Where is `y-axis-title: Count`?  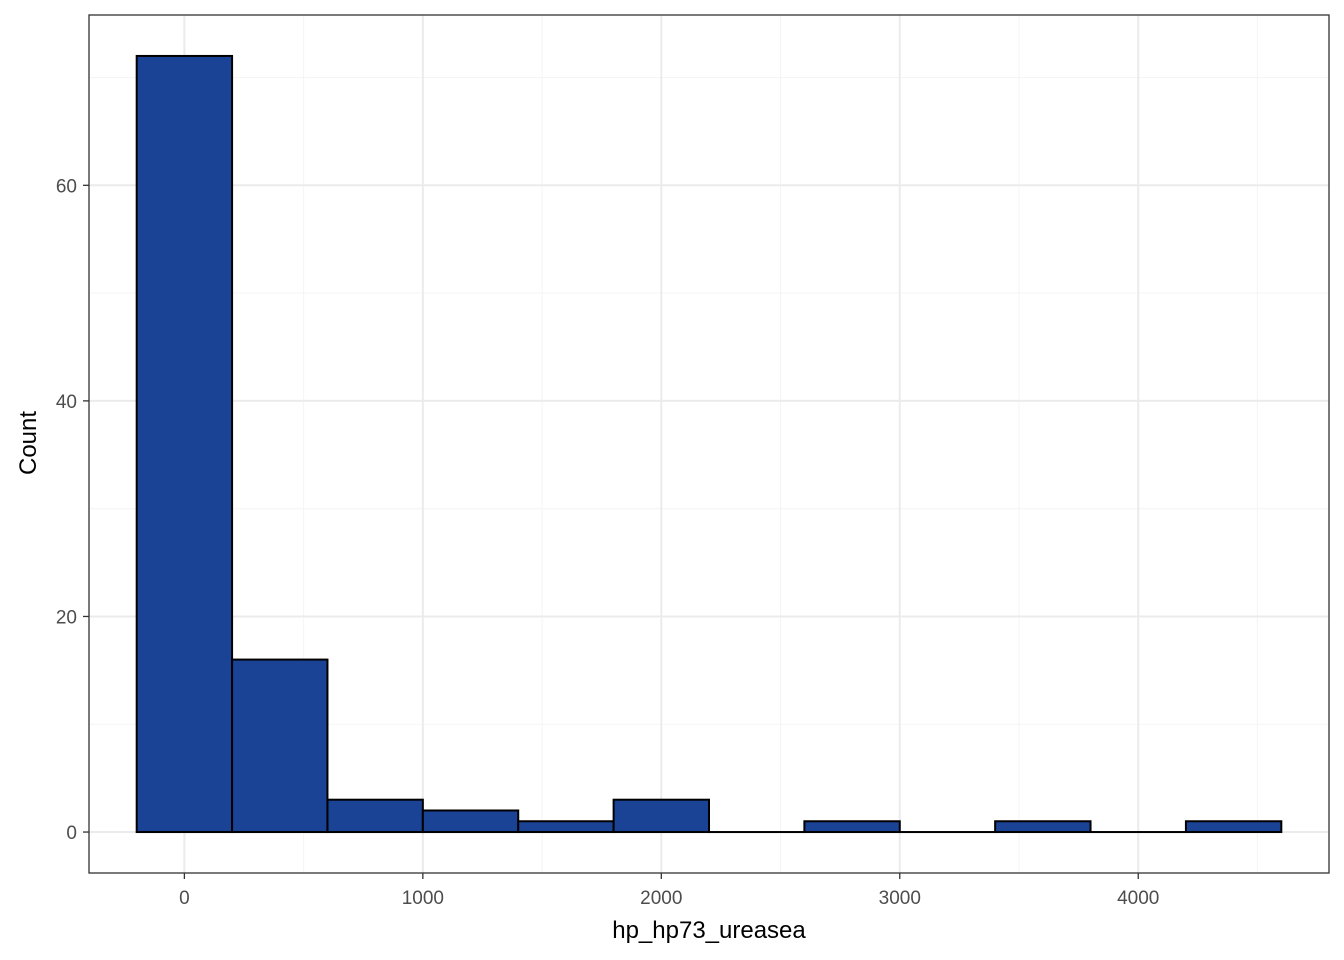
y-axis-title: Count is located at coordinates (28, 443).